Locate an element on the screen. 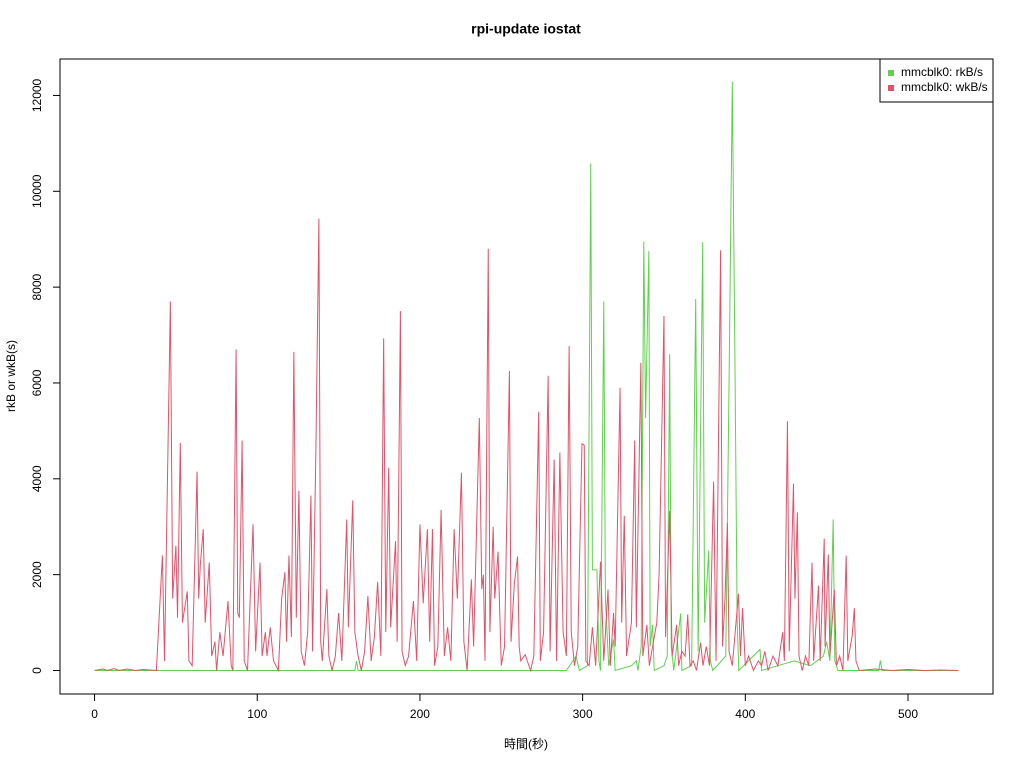 The image size is (1024, 768). x-tick-label: 100 is located at coordinates (257, 714).